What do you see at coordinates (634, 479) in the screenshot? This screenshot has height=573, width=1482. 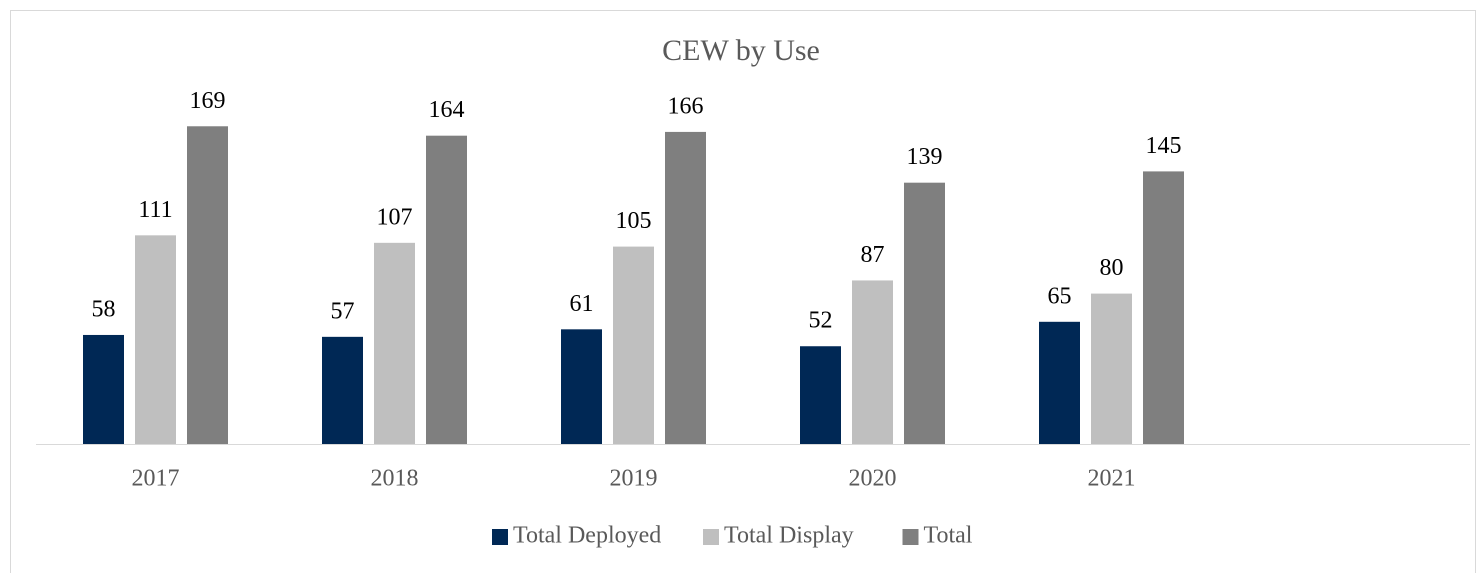 I see `x-tick-label: 2019` at bounding box center [634, 479].